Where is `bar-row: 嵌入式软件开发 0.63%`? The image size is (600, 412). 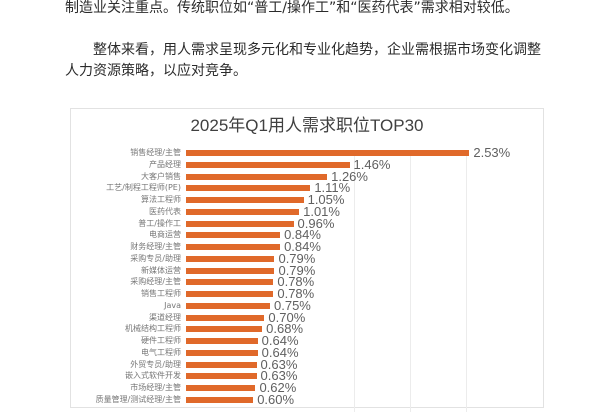
bar-row: 嵌入式软件开发 0.63% is located at coordinates (307, 376).